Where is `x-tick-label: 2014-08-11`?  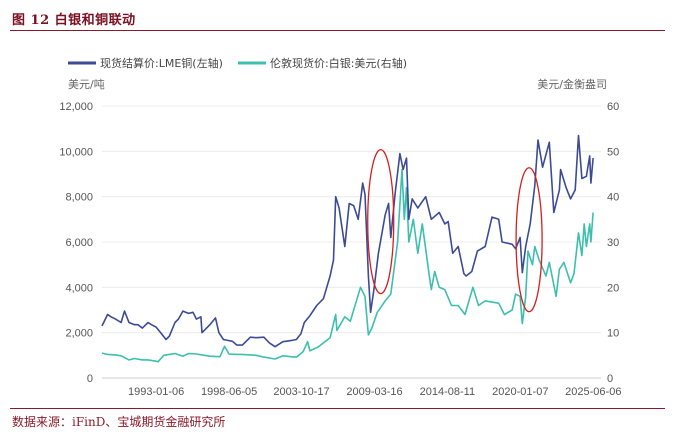
x-tick-label: 2014-08-11 is located at coordinates (447, 392).